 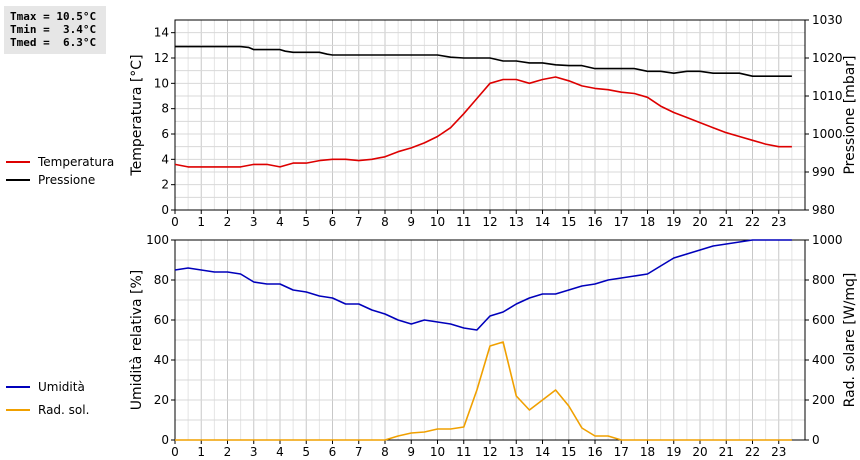 I want to click on legend-label-rad-sol: Rad. sol., so click(x=63, y=410).